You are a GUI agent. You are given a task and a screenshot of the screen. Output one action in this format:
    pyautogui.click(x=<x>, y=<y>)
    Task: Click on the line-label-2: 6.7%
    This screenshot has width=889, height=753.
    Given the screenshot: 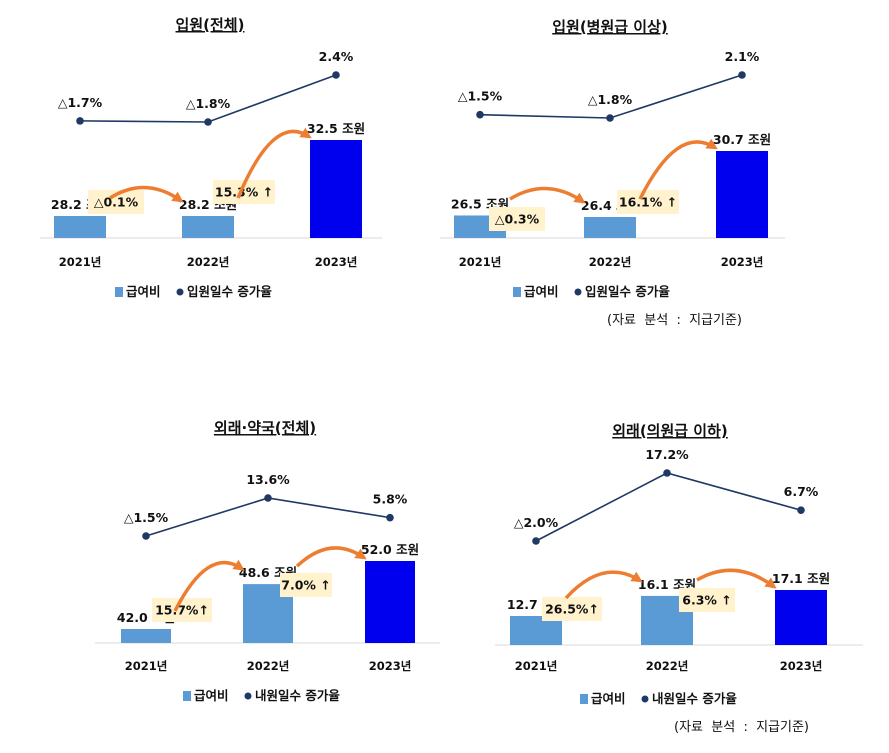 What is the action you would take?
    pyautogui.click(x=801, y=491)
    